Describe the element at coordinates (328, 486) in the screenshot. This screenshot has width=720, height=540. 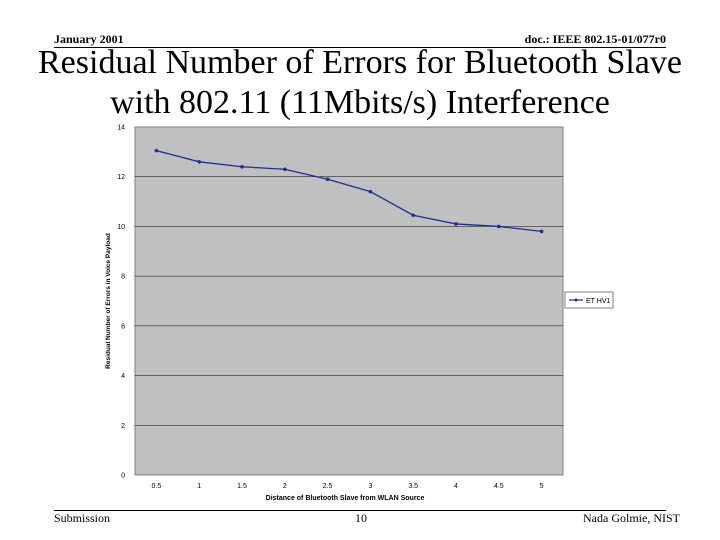
I see `x-tick-label: 2.5` at that location.